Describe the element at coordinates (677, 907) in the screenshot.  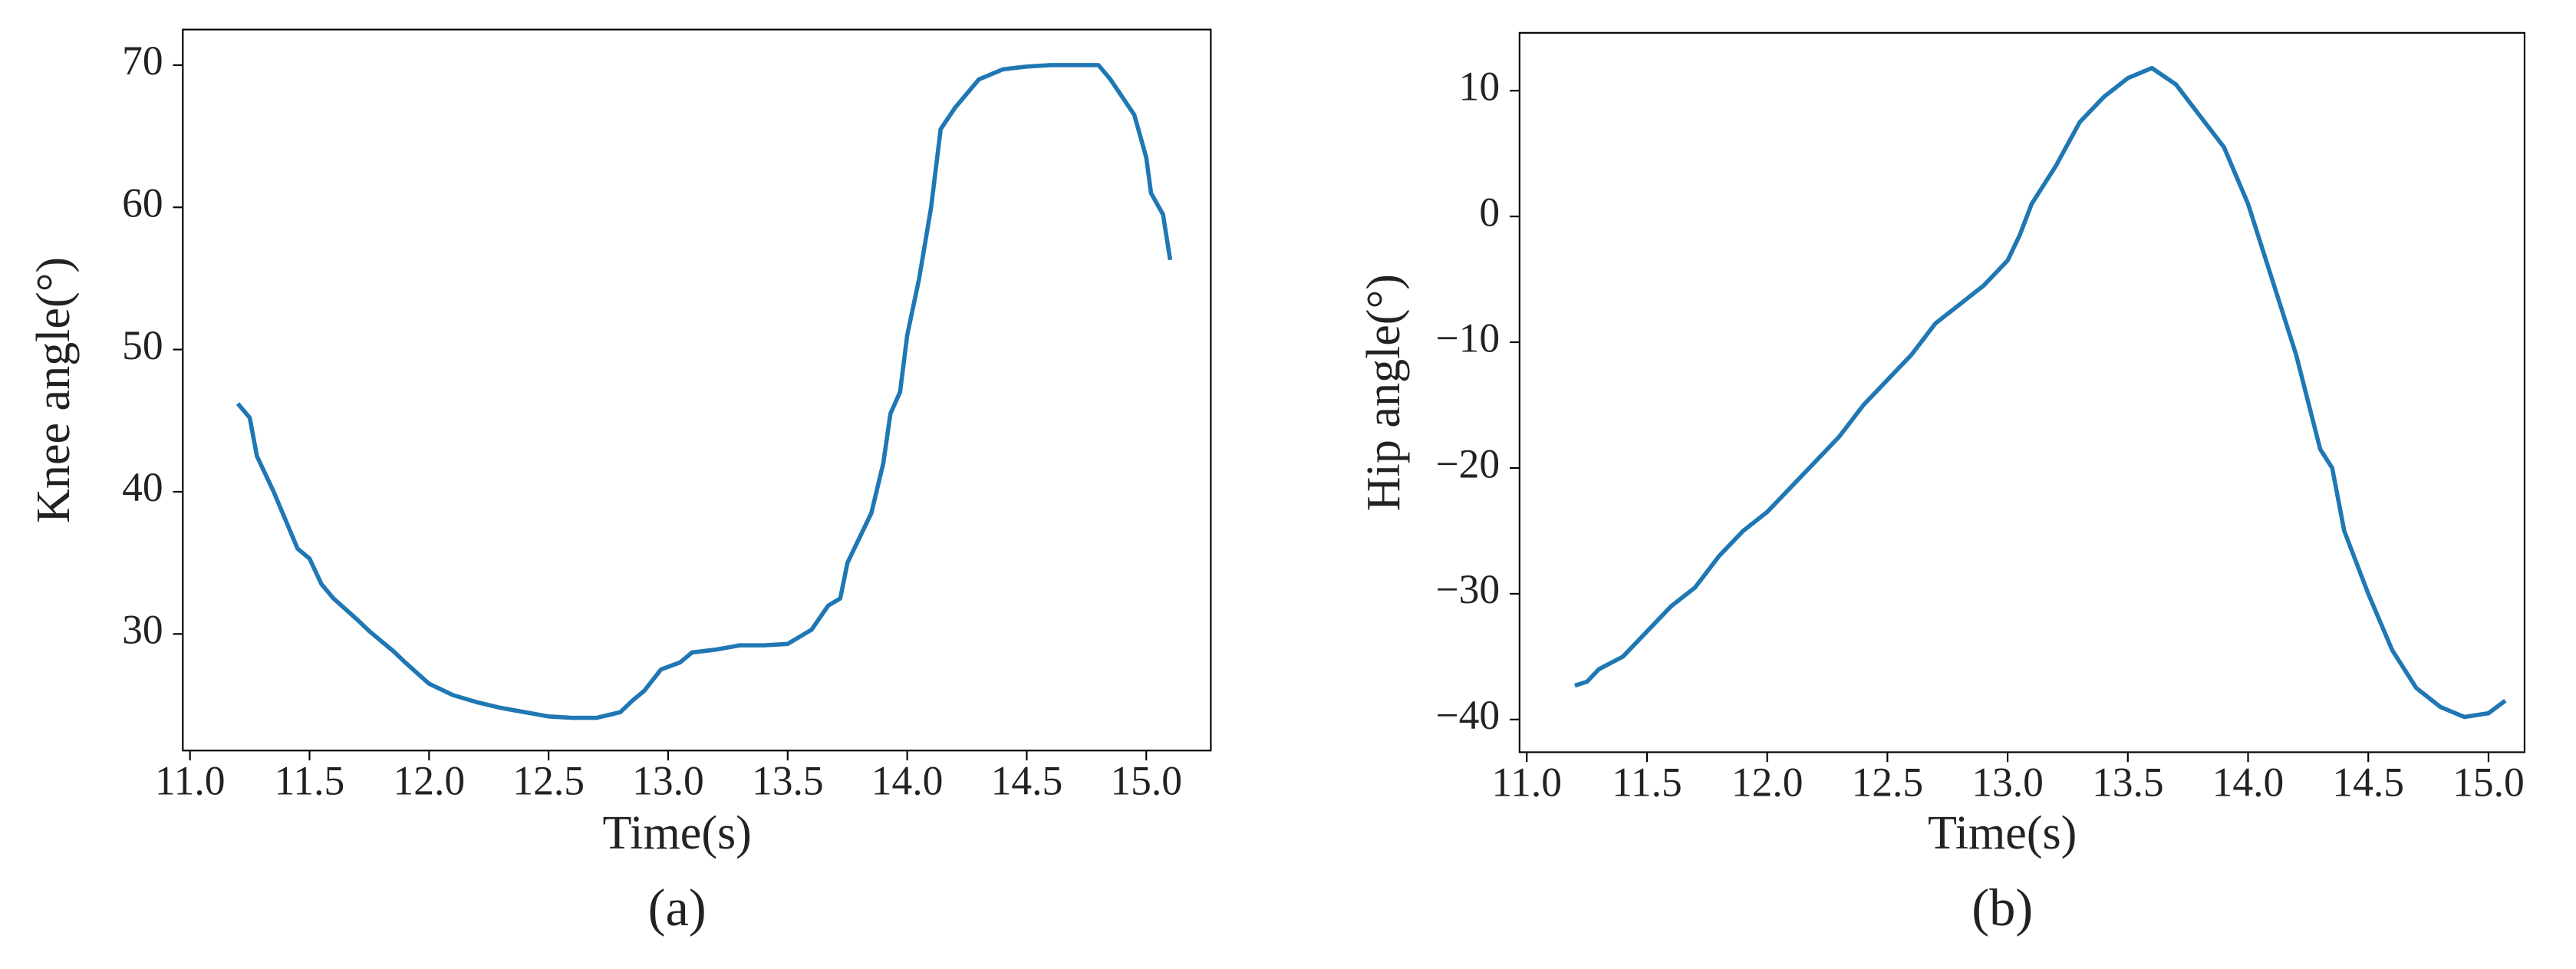
I see `caption: (a)` at that location.